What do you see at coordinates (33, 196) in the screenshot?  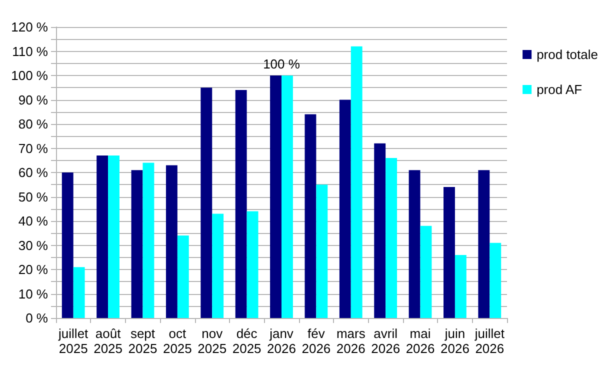 I see `y-tick-label: 50 %` at bounding box center [33, 196].